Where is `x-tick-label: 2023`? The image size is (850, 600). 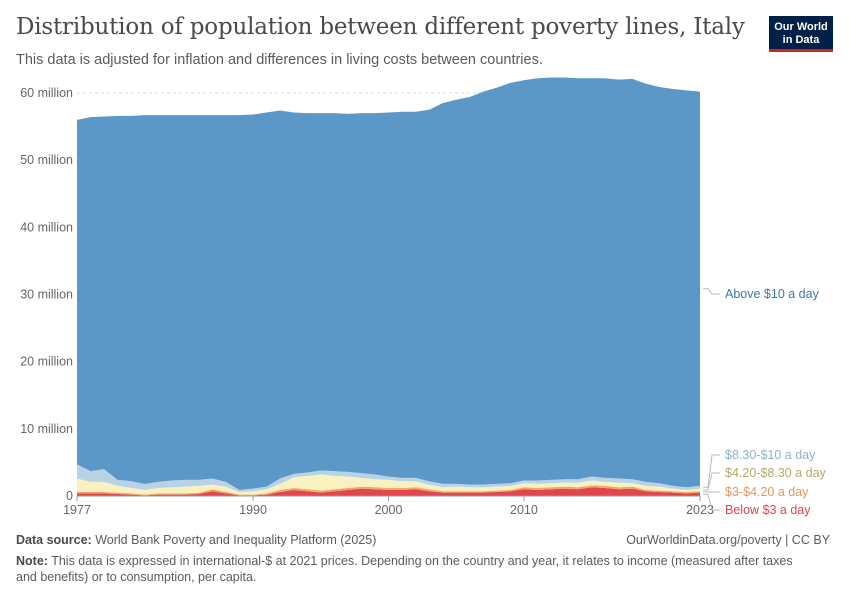
x-tick-label: 2023 is located at coordinates (700, 510).